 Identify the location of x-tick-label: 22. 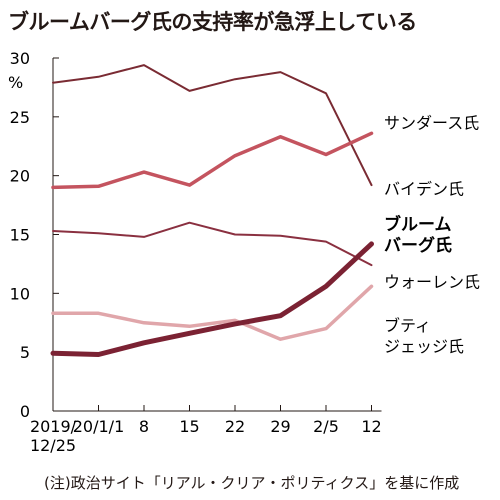
(235, 426).